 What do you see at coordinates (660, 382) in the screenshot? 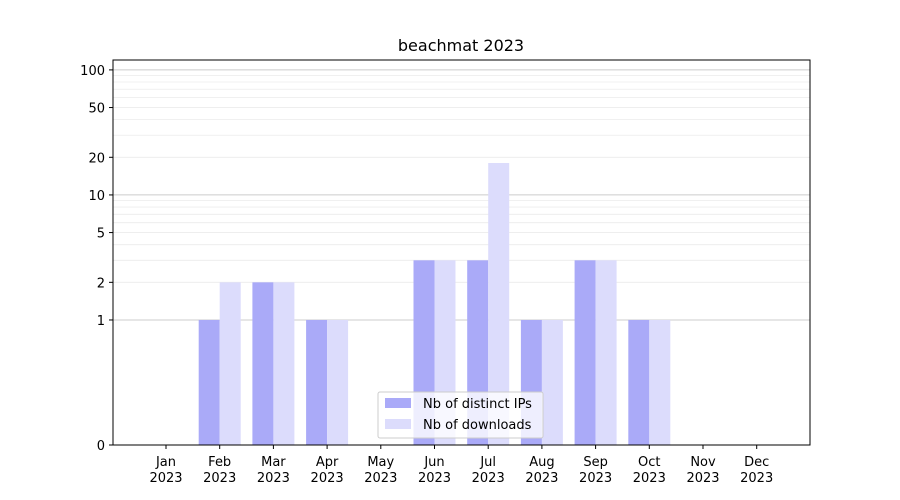
I see `bar-downloads-oct` at bounding box center [660, 382].